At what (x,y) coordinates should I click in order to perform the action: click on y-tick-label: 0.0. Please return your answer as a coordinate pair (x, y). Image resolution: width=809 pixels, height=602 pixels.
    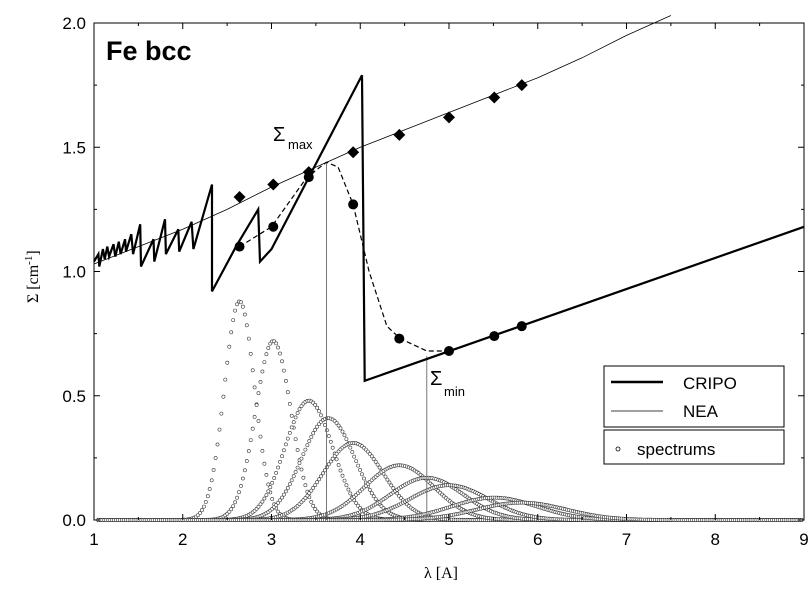
    Looking at the image, I should click on (74, 520).